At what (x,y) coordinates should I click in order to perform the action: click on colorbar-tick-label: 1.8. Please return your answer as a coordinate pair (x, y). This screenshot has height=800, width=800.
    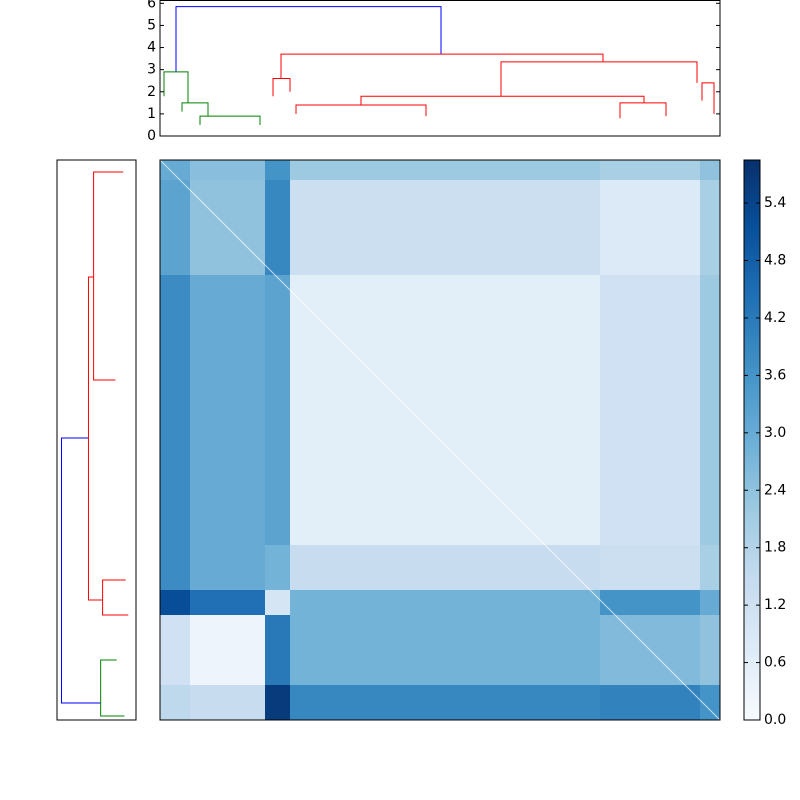
    Looking at the image, I should click on (775, 548).